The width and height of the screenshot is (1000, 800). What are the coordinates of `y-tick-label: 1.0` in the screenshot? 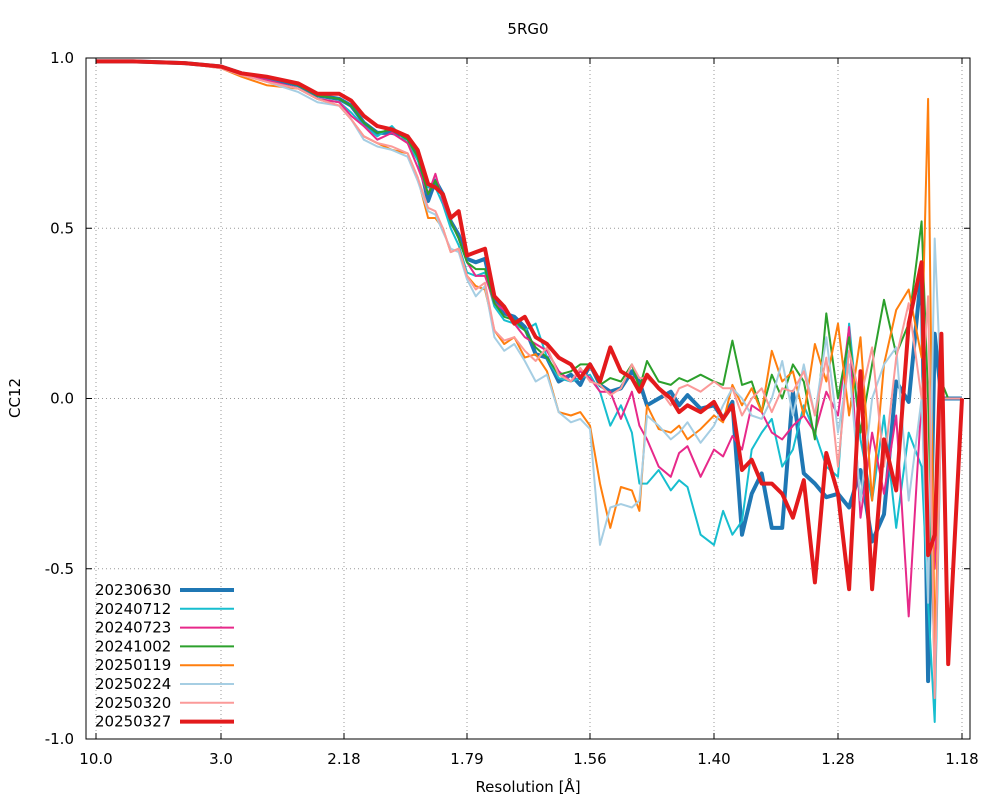 It's located at (62, 58).